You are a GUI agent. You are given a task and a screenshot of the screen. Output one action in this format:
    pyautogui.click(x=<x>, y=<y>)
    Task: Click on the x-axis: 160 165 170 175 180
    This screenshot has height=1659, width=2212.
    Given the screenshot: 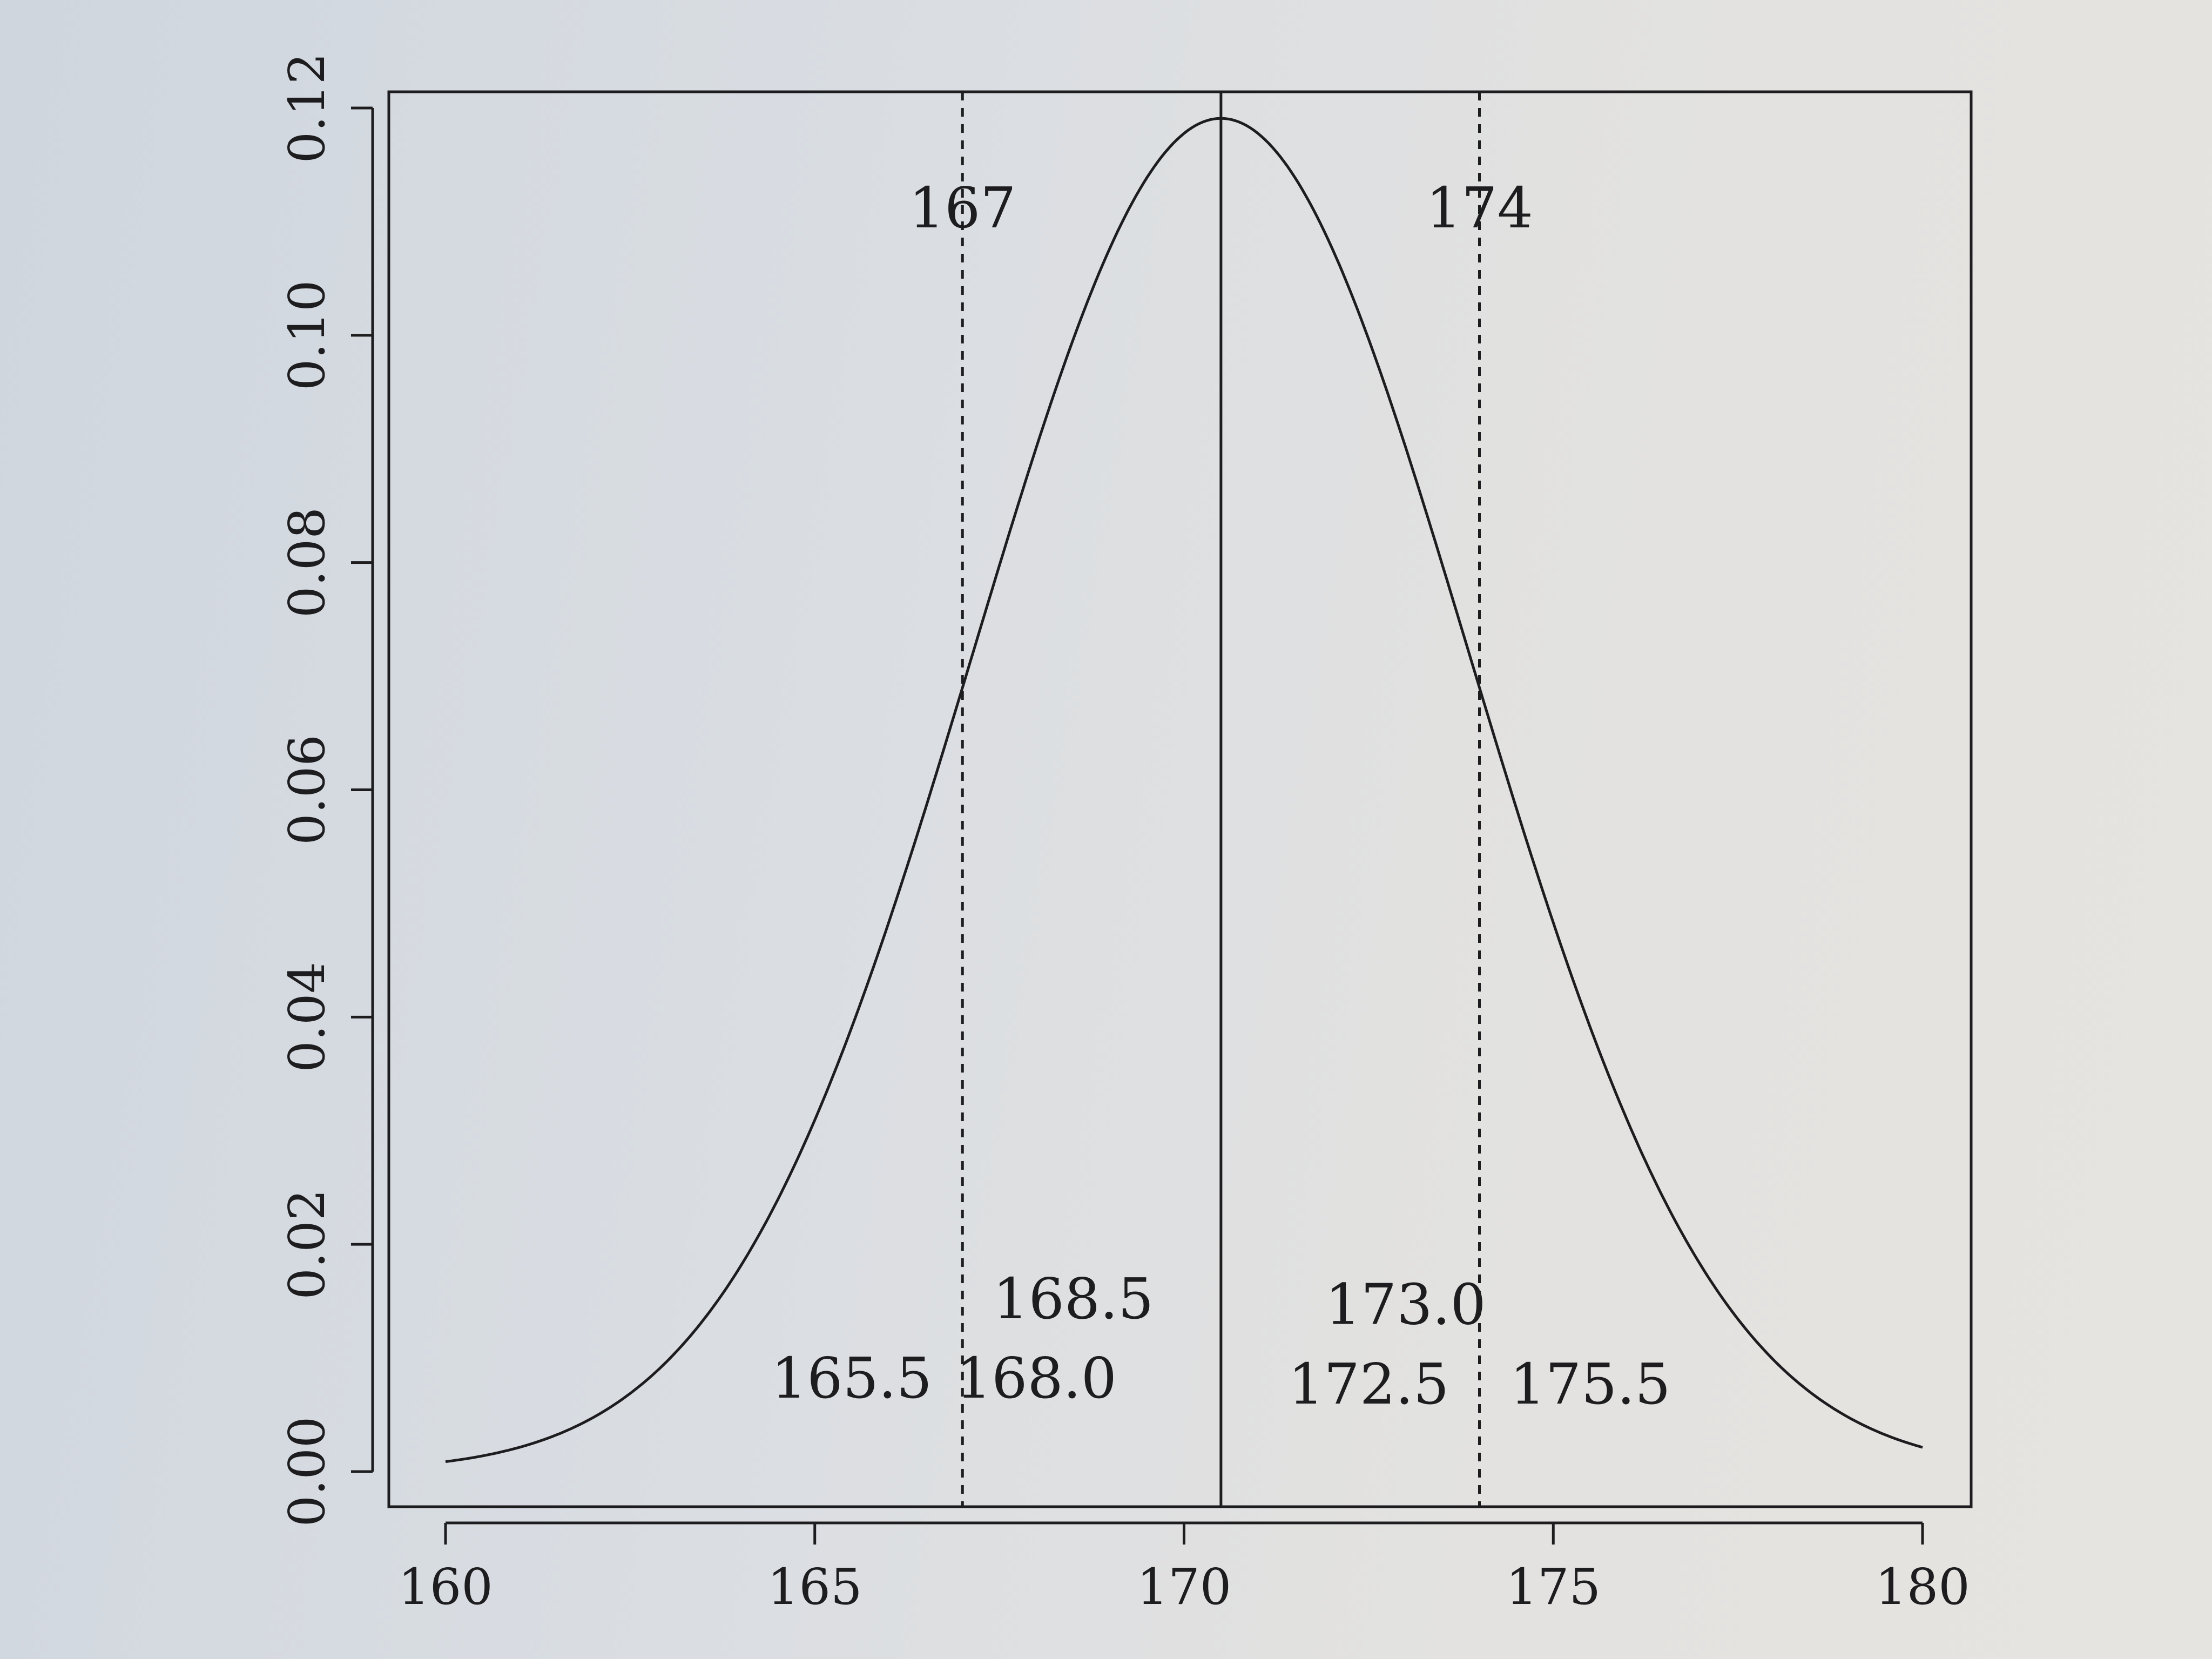 What is the action you would take?
    pyautogui.click(x=1184, y=1568)
    